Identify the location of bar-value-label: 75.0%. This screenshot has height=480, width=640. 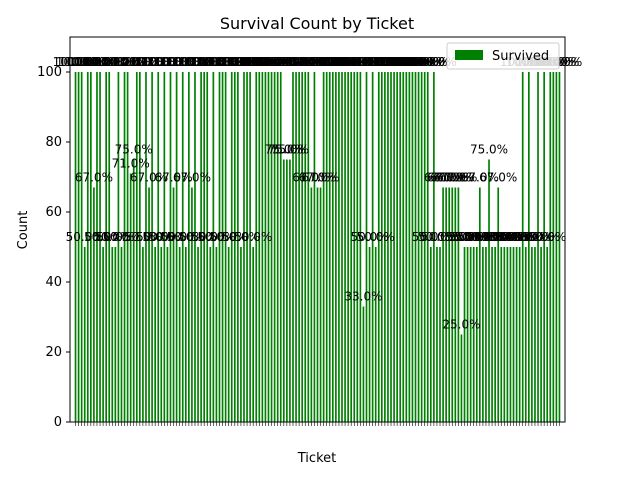
(134, 150).